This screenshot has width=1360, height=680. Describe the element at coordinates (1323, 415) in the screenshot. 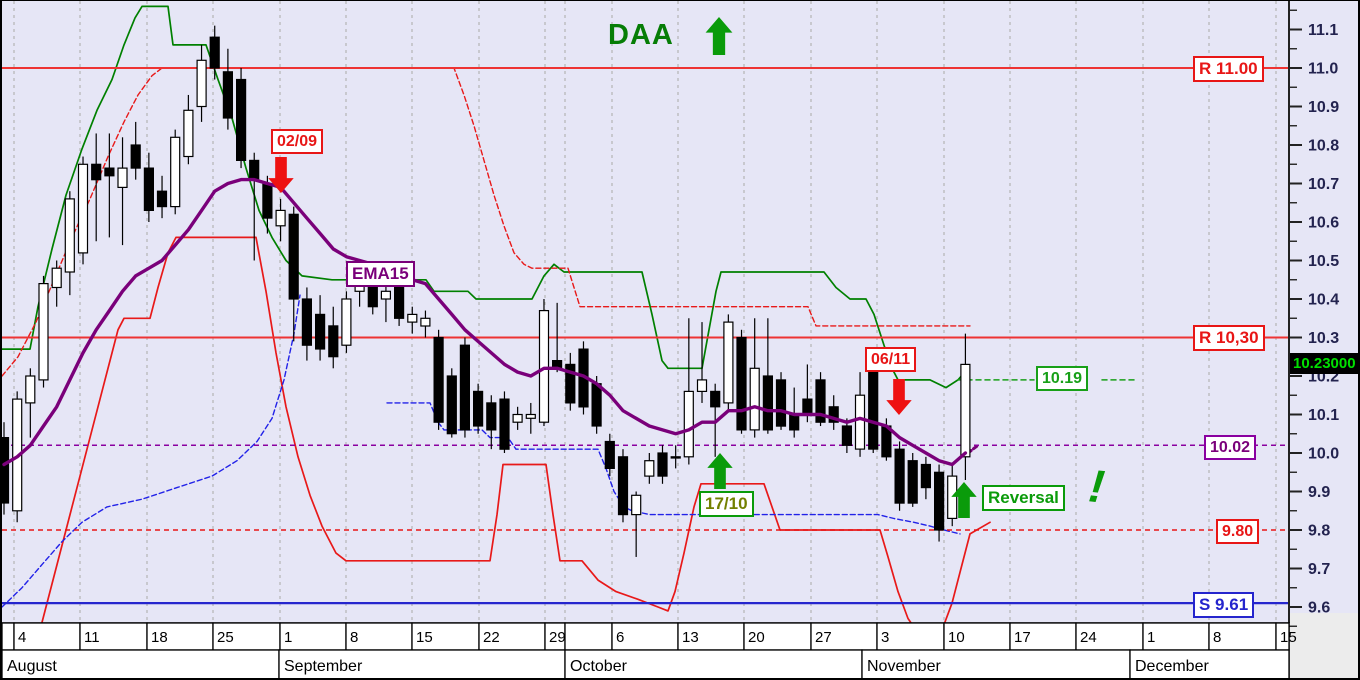

I see `svg-text: 10.1` at that location.